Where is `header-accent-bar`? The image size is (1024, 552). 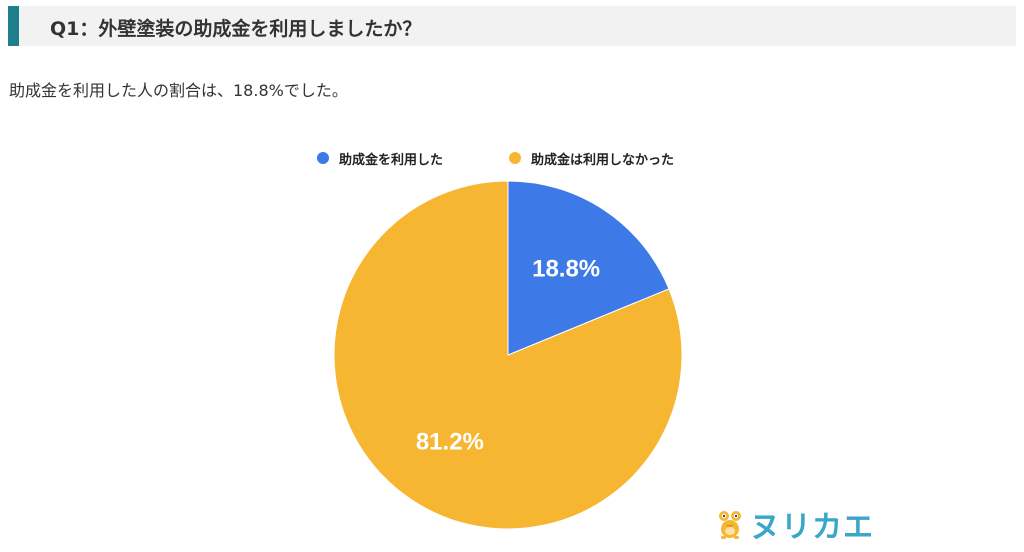
header-accent-bar is located at coordinates (13, 26).